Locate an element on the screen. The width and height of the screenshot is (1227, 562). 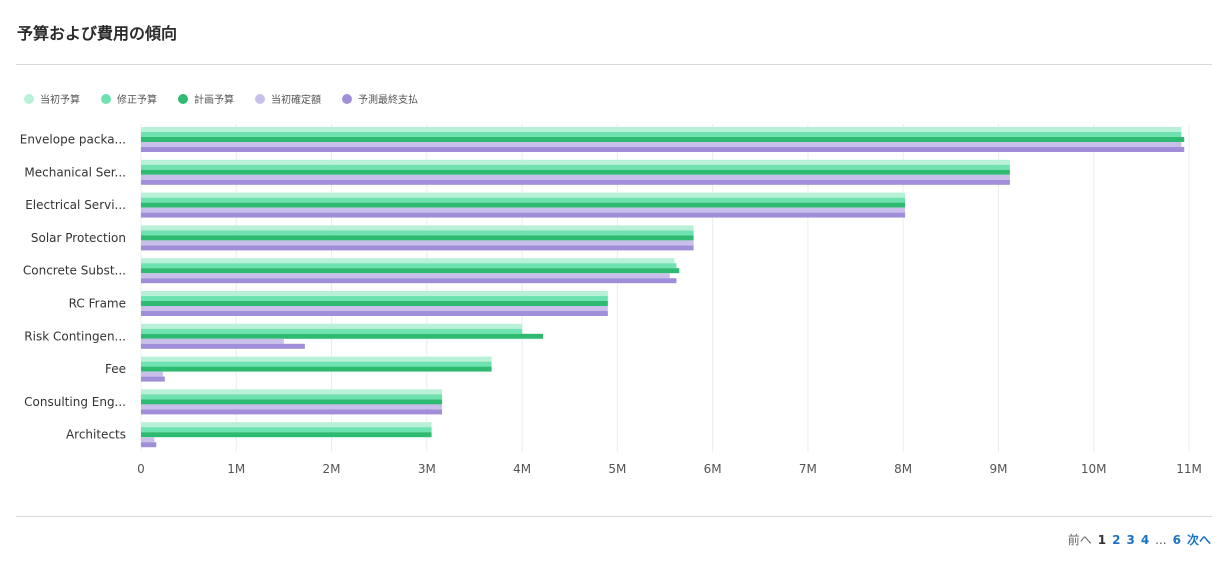
legend-item: 予測最終支払 is located at coordinates (380, 98).